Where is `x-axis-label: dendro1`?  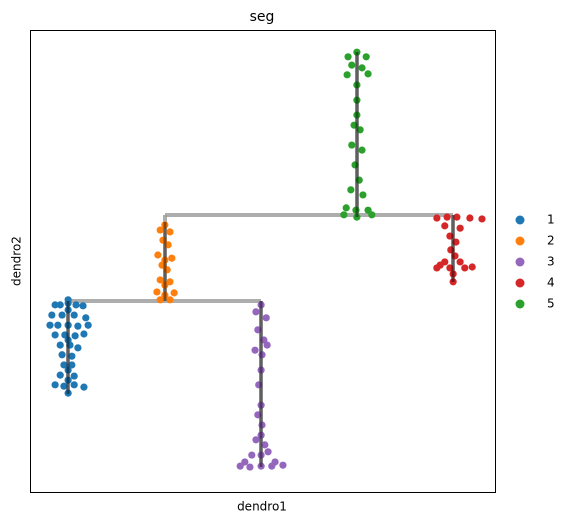
x-axis-label: dendro1 is located at coordinates (262, 507).